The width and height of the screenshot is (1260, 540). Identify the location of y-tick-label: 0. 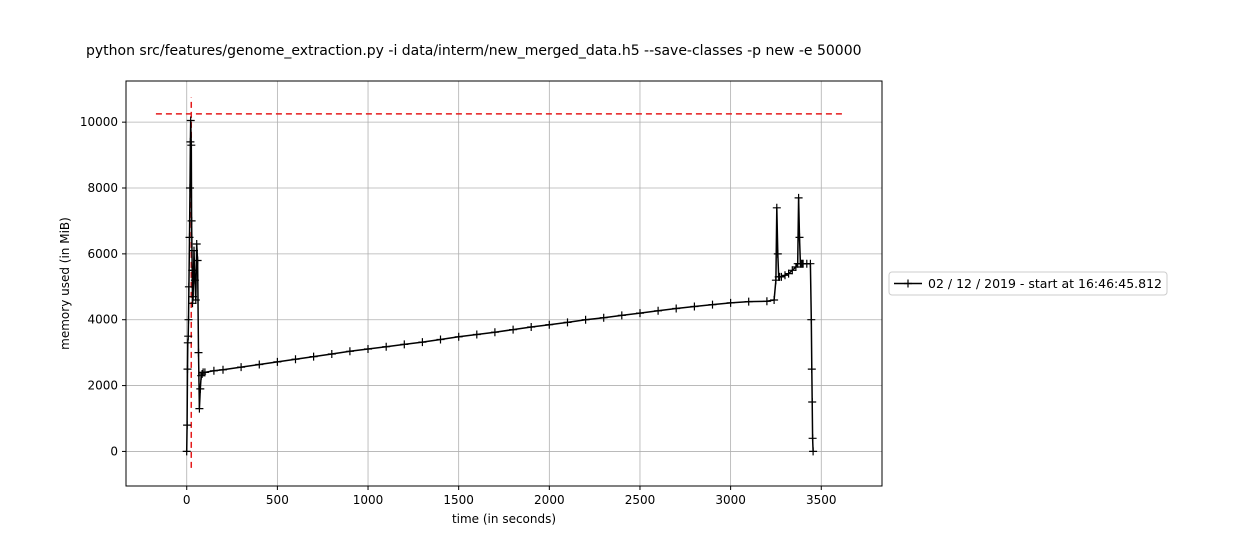
(114, 451).